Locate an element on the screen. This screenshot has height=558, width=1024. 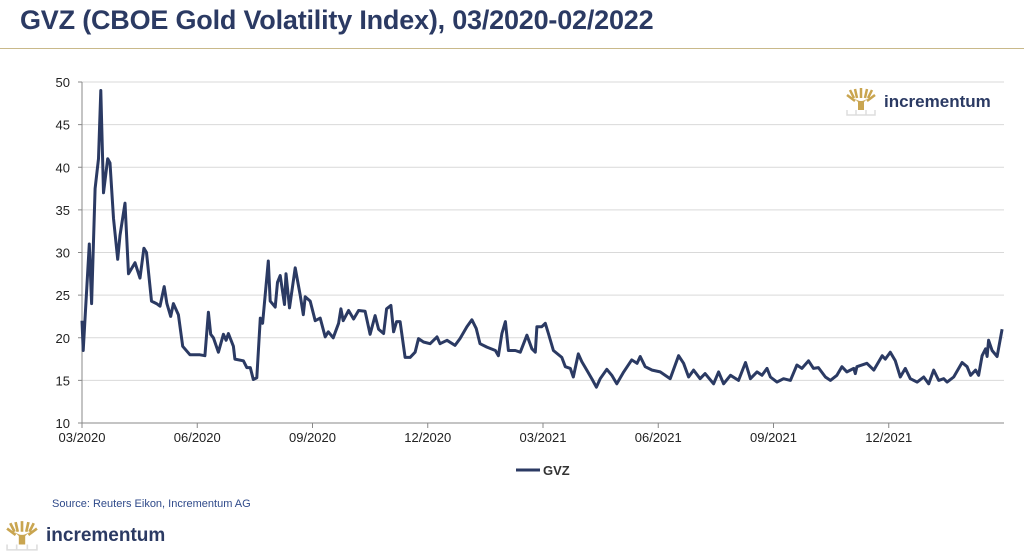
legend: GVZ is located at coordinates (543, 470).